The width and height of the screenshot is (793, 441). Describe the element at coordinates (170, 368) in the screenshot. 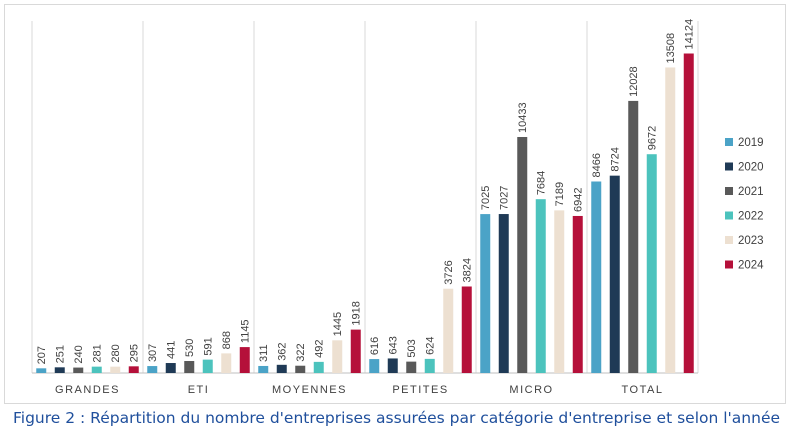

I see `bar-eti-2020` at that location.